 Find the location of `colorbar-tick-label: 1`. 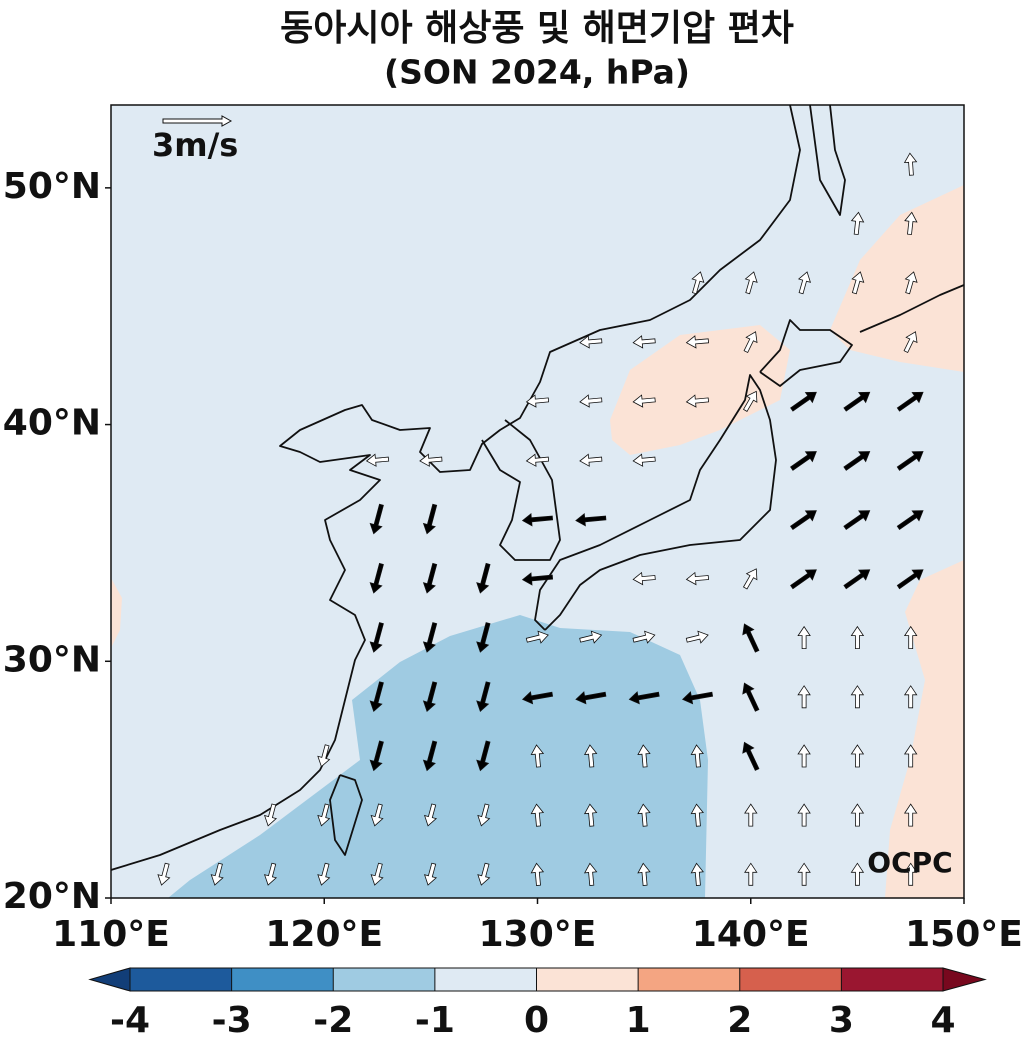

colorbar-tick-label: 1 is located at coordinates (638, 1020).